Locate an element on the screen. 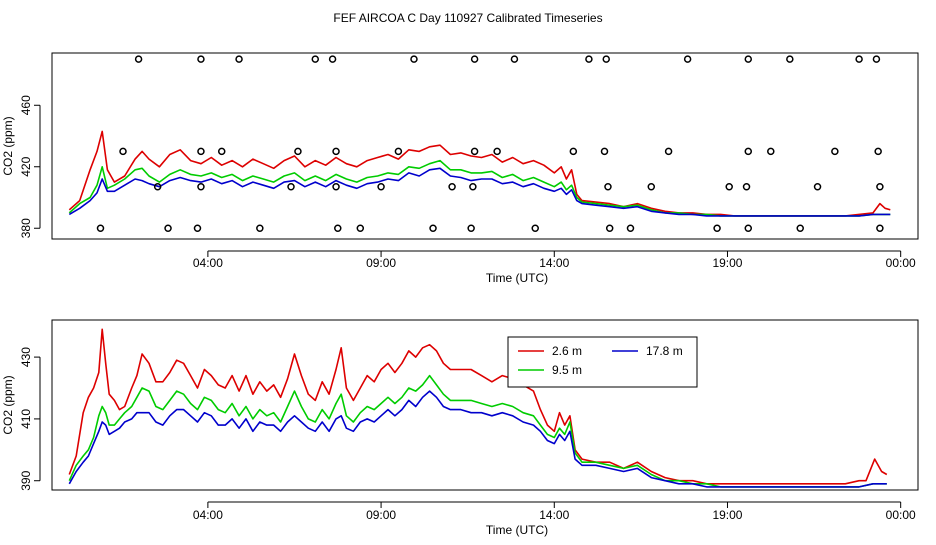 This screenshot has width=936, height=545. y-tick-label: 420 is located at coordinates (26, 166).